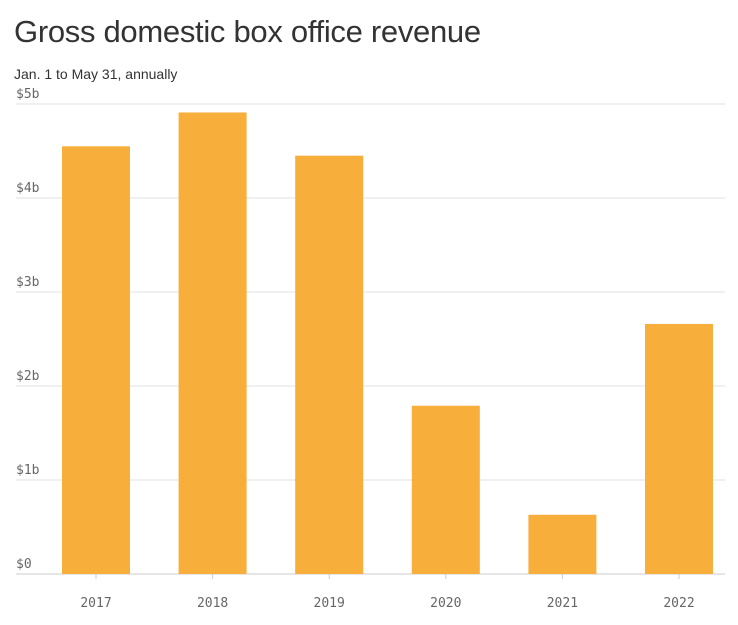 This screenshot has width=738, height=625. Describe the element at coordinates (28, 470) in the screenshot. I see `y-tick-label: $1b` at that location.